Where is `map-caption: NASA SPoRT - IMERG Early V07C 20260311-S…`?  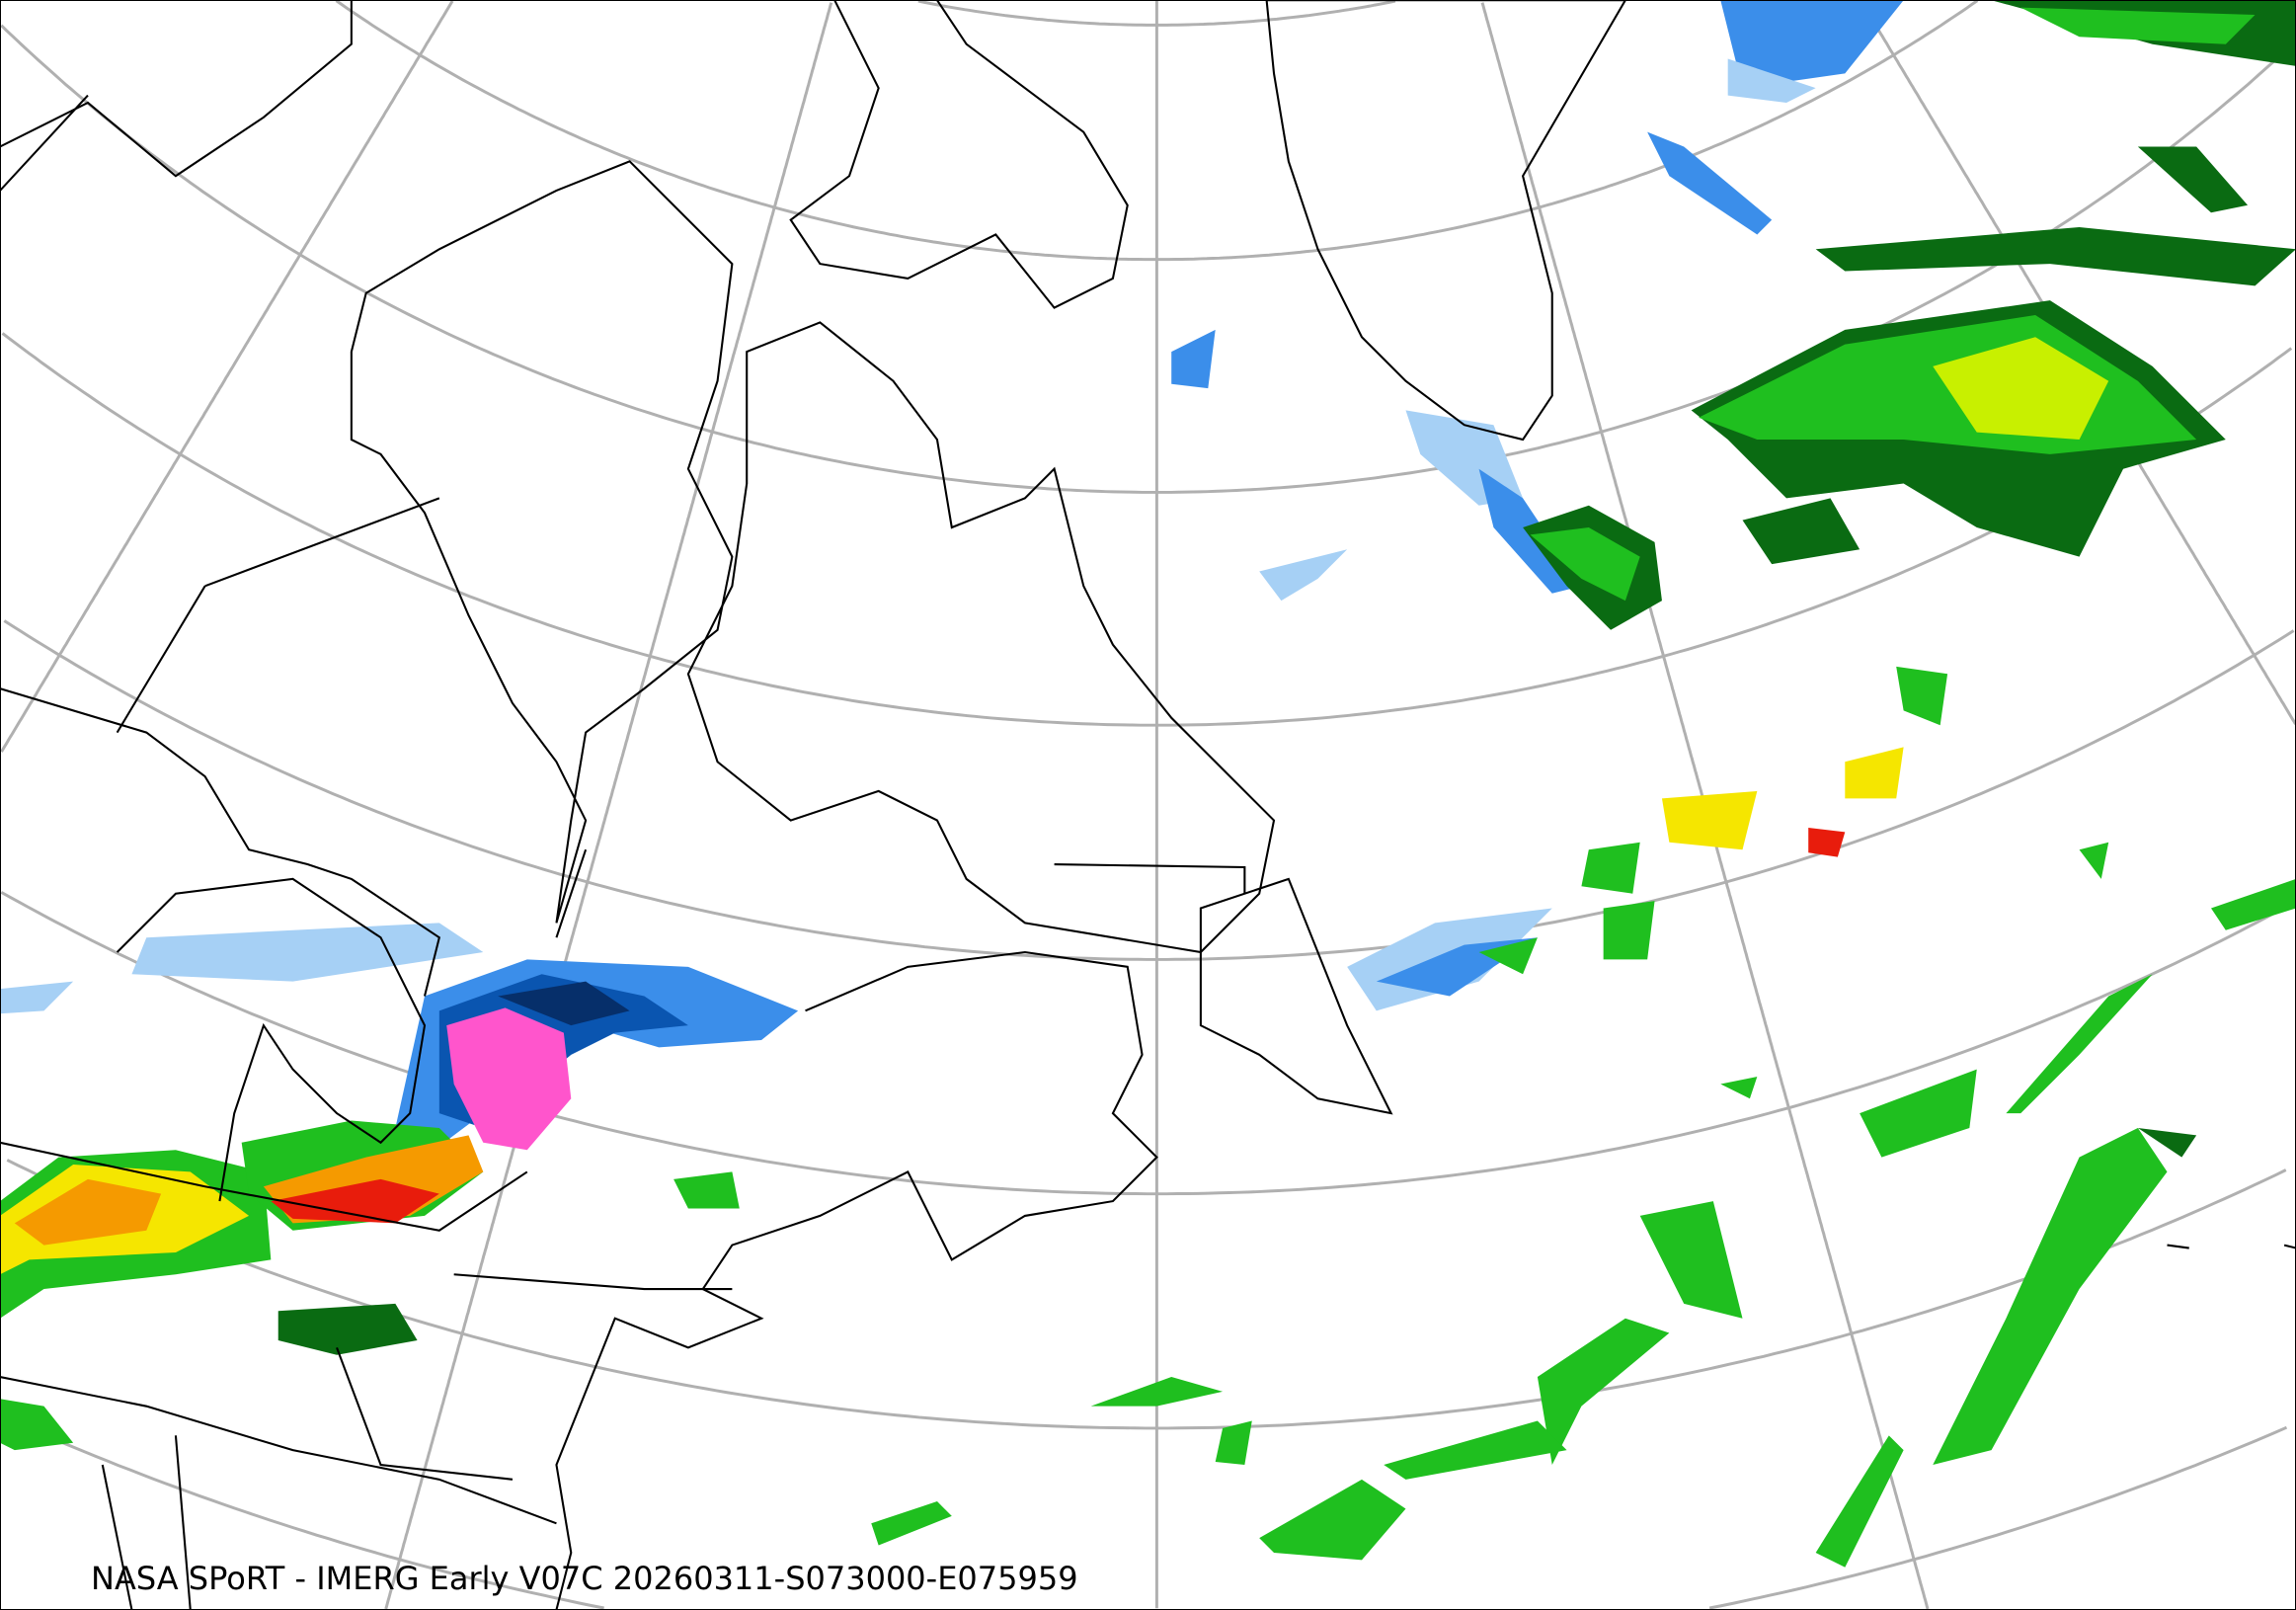
map-caption: NASA SPoRT - IMERG Early V07C 20260311-S… is located at coordinates (585, 1578).